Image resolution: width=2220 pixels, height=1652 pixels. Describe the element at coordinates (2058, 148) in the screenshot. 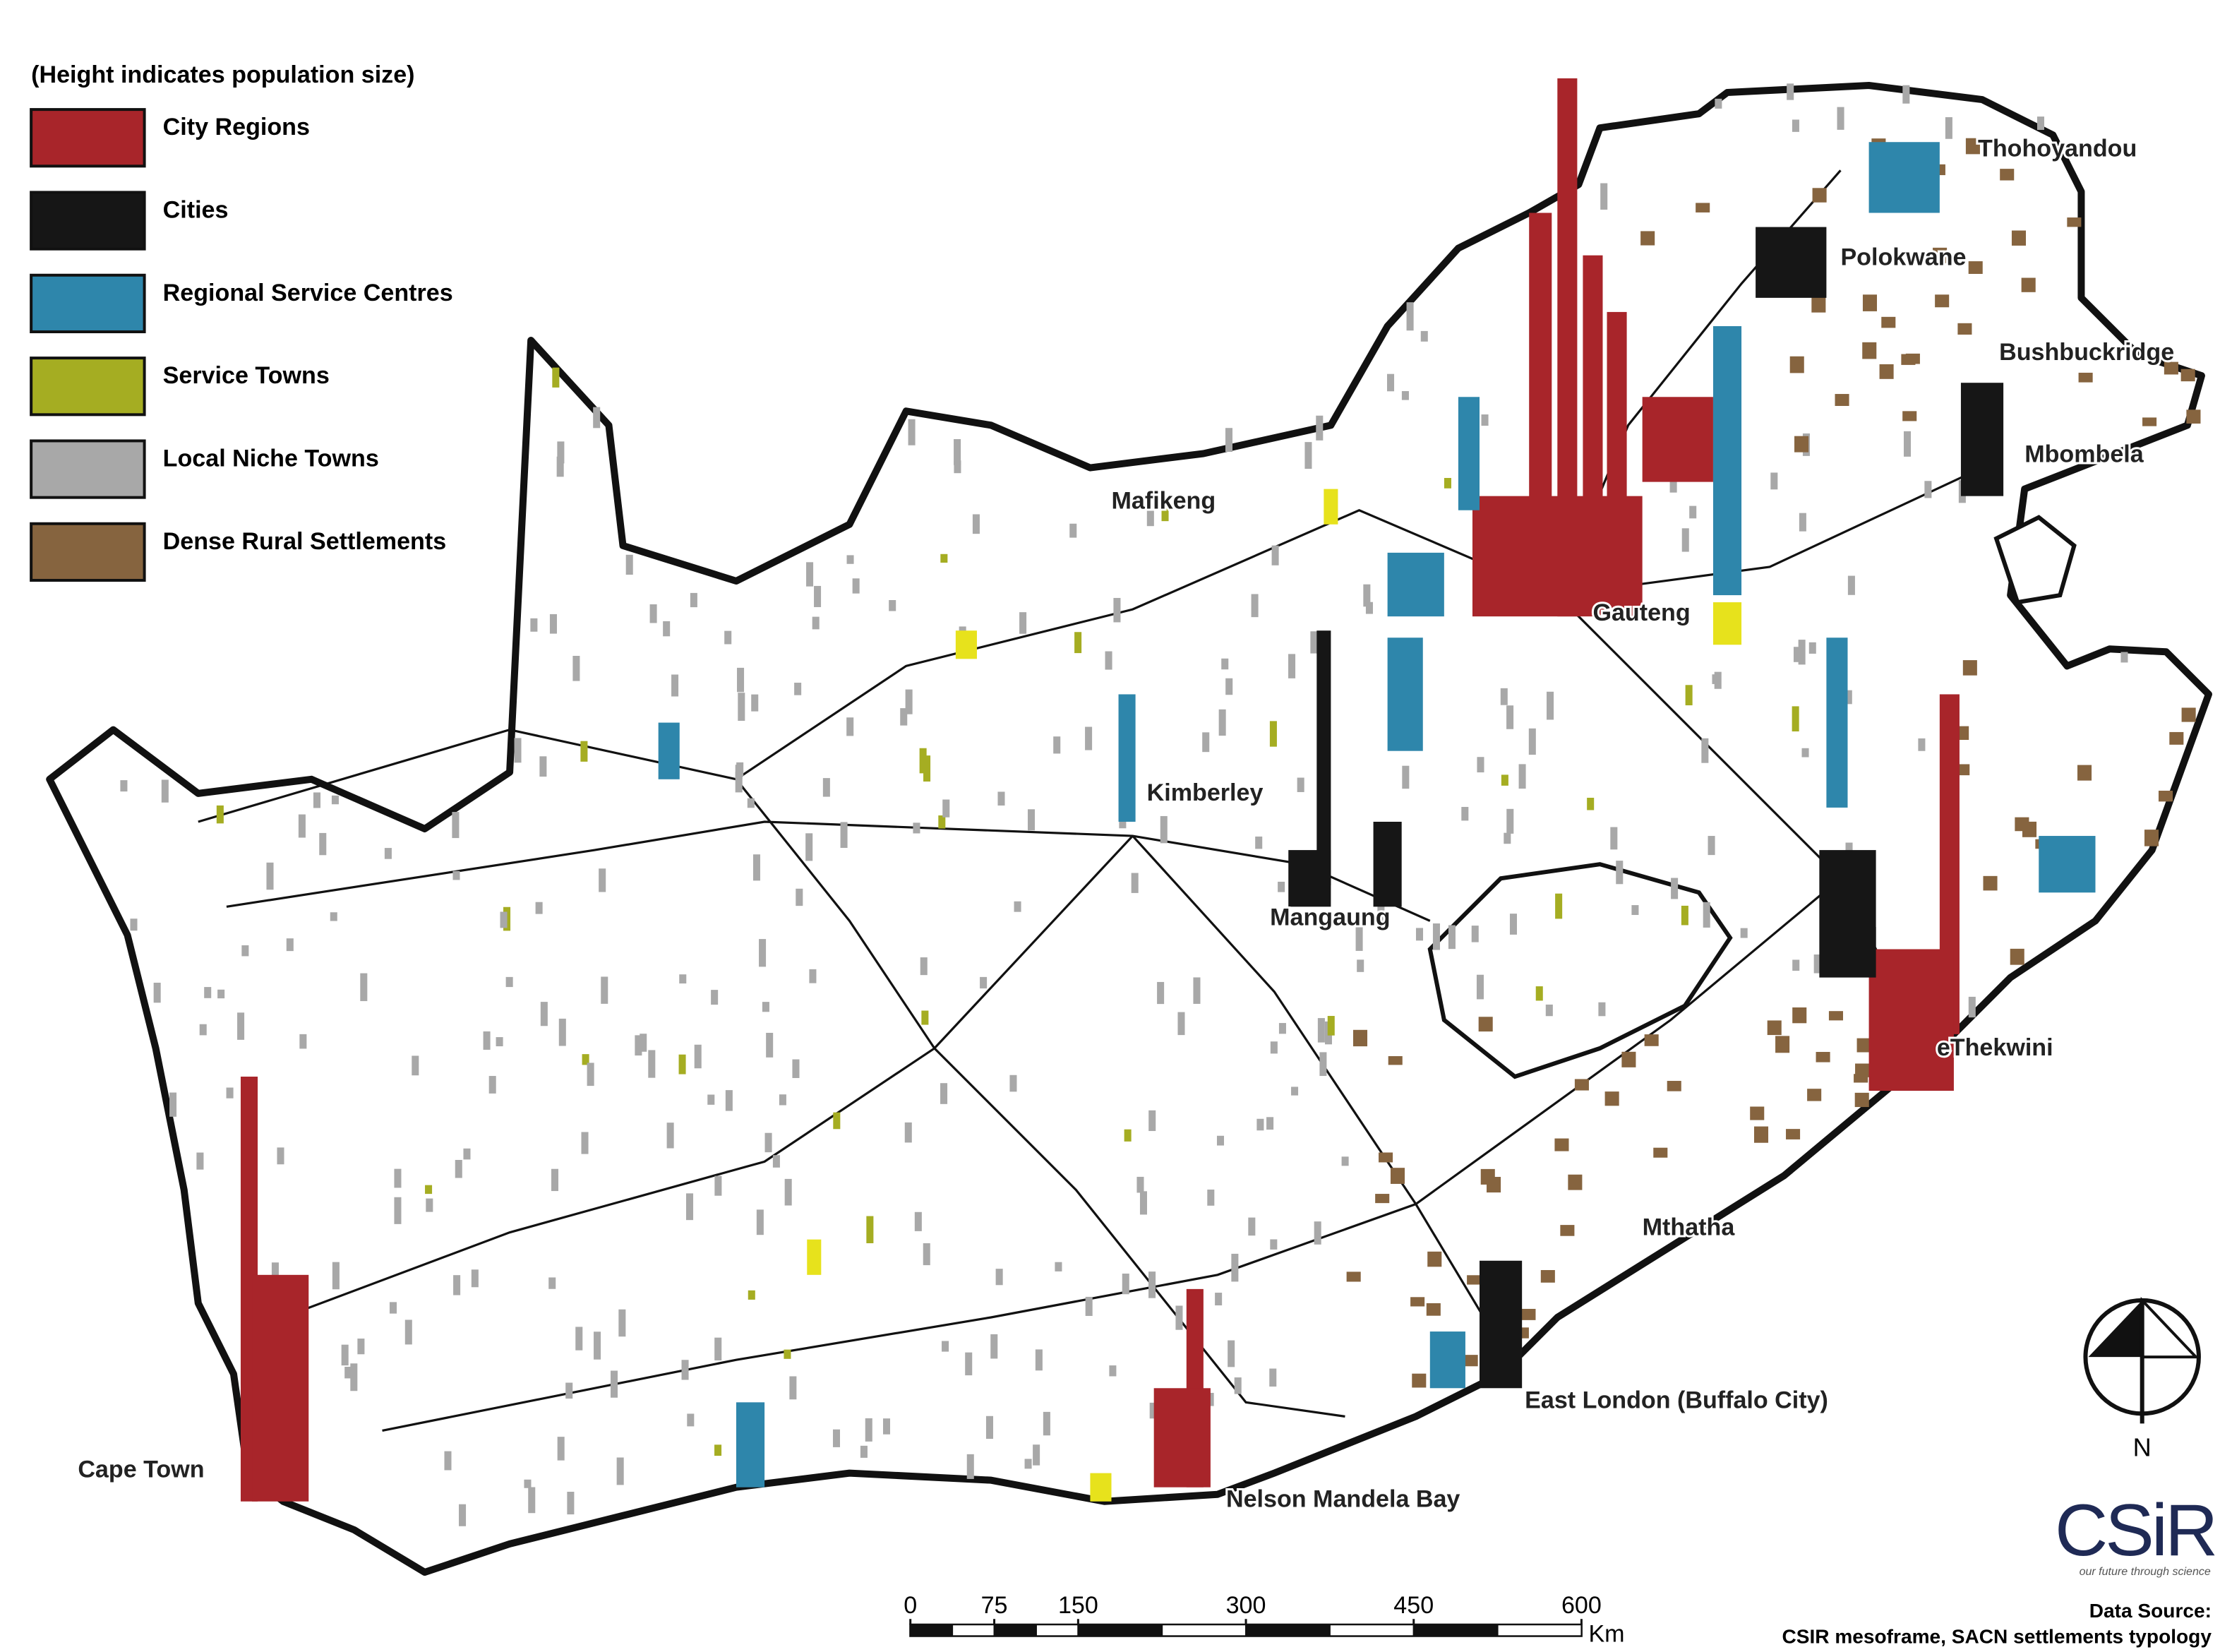

I see `place-label: Thohoyandou` at that location.